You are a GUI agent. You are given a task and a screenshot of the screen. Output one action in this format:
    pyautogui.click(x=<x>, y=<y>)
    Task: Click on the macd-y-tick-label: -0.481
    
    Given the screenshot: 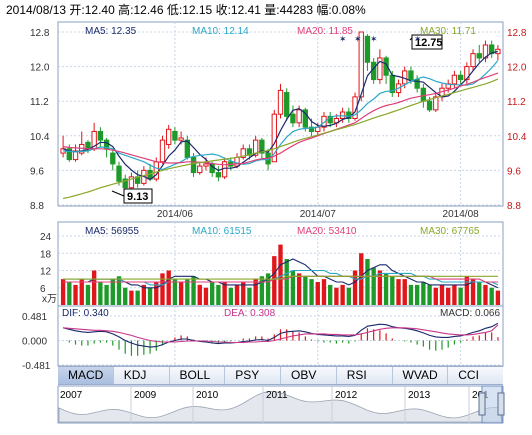 What is the action you would take?
    pyautogui.click(x=36, y=366)
    